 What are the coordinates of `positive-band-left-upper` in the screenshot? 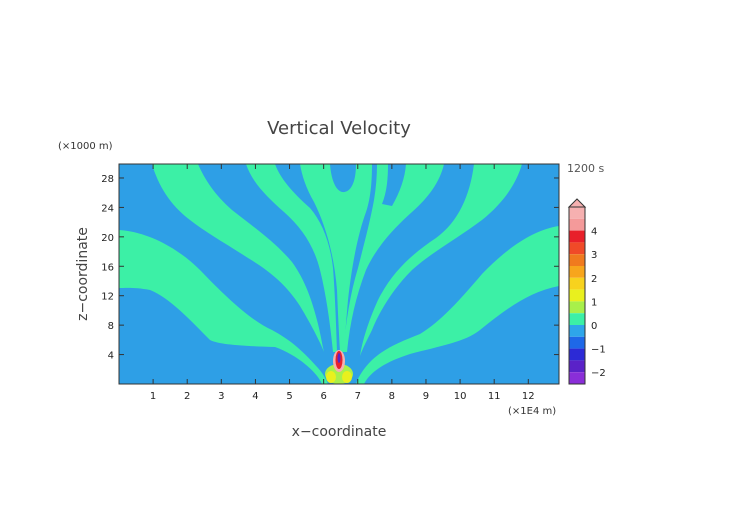 It's located at (238, 258).